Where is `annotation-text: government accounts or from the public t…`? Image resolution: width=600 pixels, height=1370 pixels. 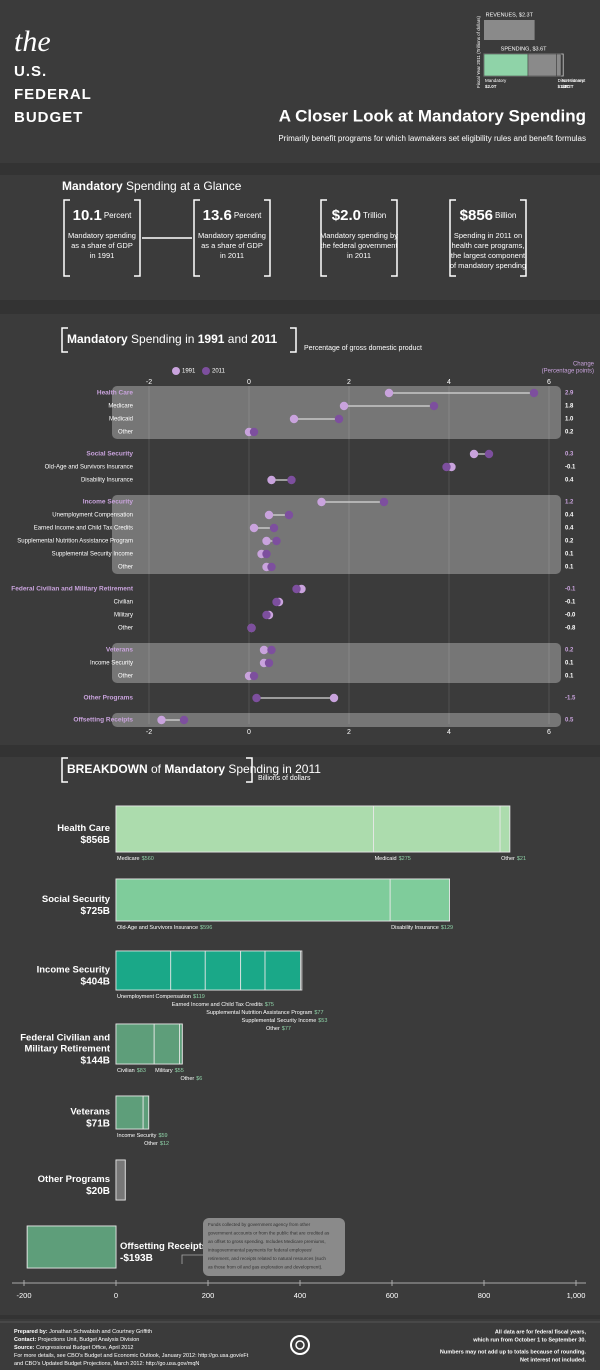
annotation-text: government accounts or from the public t… is located at coordinates (269, 1233).